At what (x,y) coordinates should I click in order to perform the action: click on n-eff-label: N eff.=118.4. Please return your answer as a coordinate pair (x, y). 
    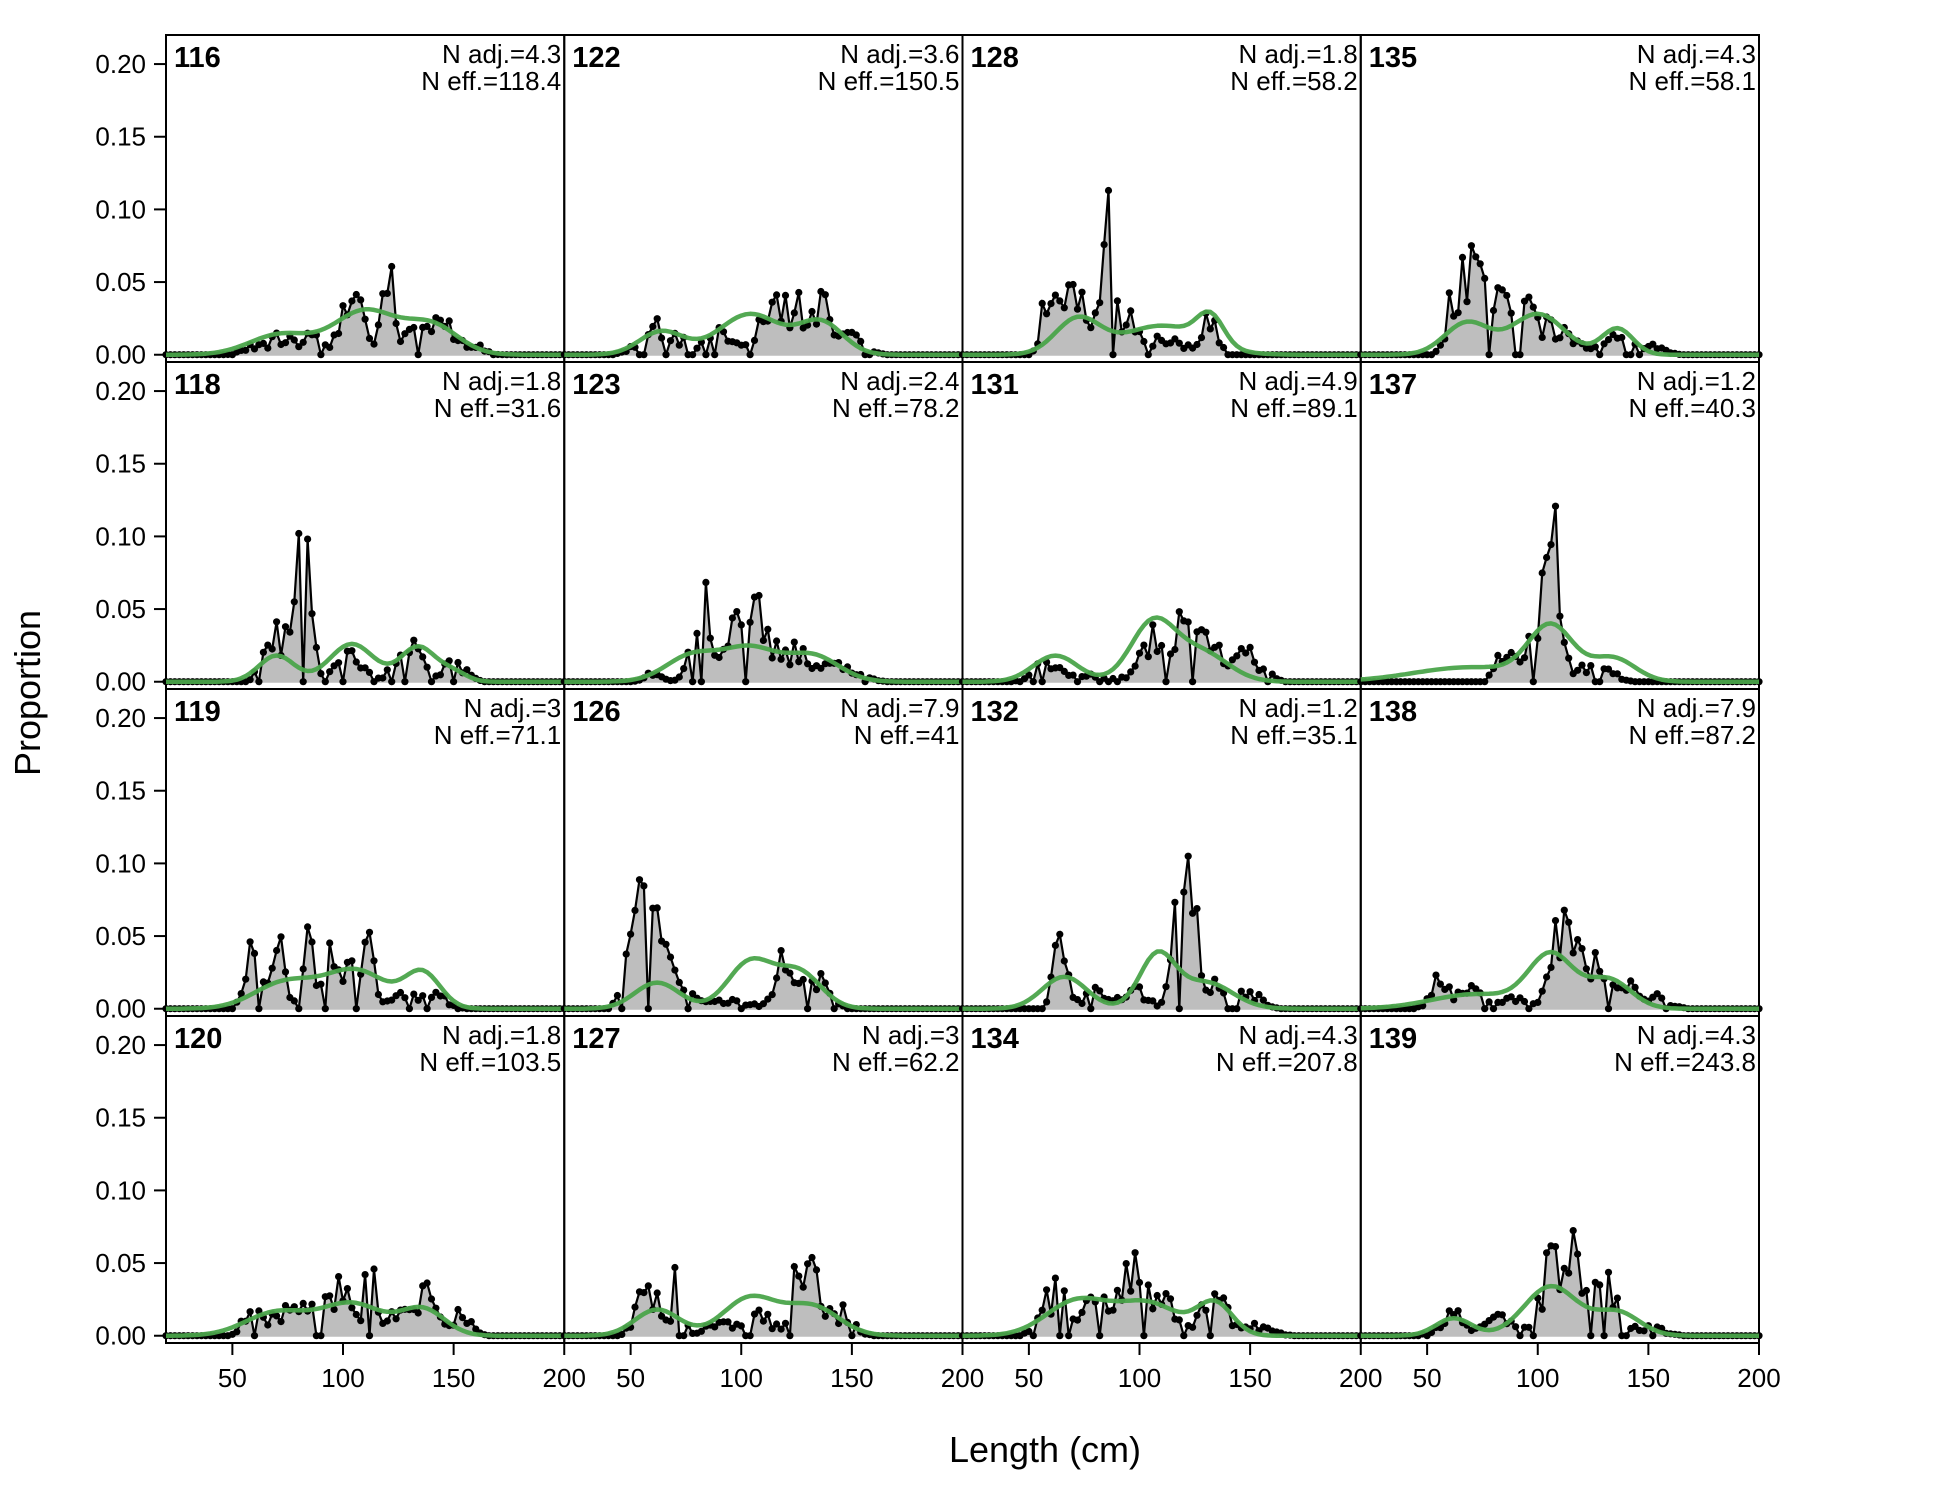
    Looking at the image, I should click on (491, 81).